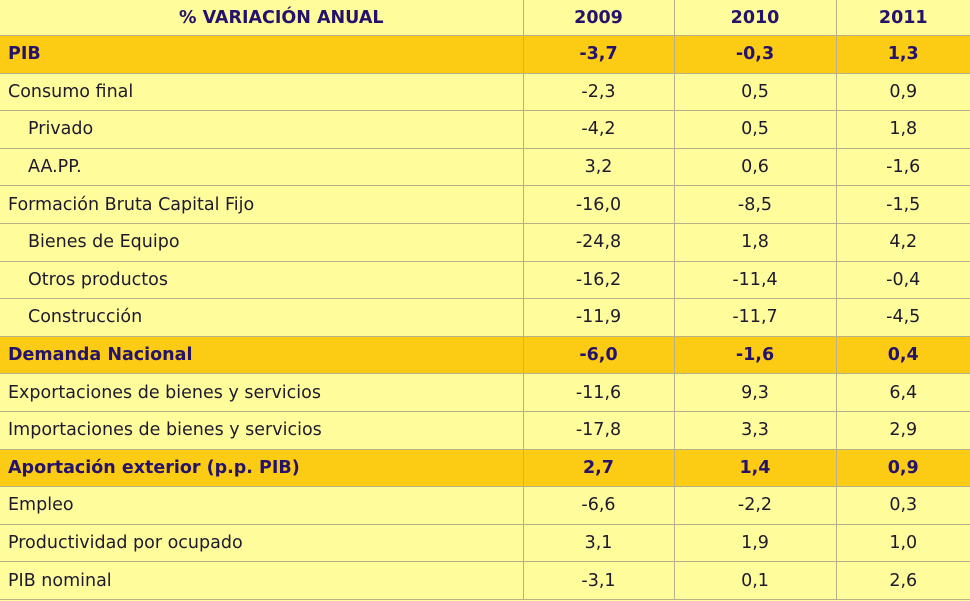 The image size is (970, 601). I want to click on row-label: Formación Bruta Capital Fijo, so click(262, 204).